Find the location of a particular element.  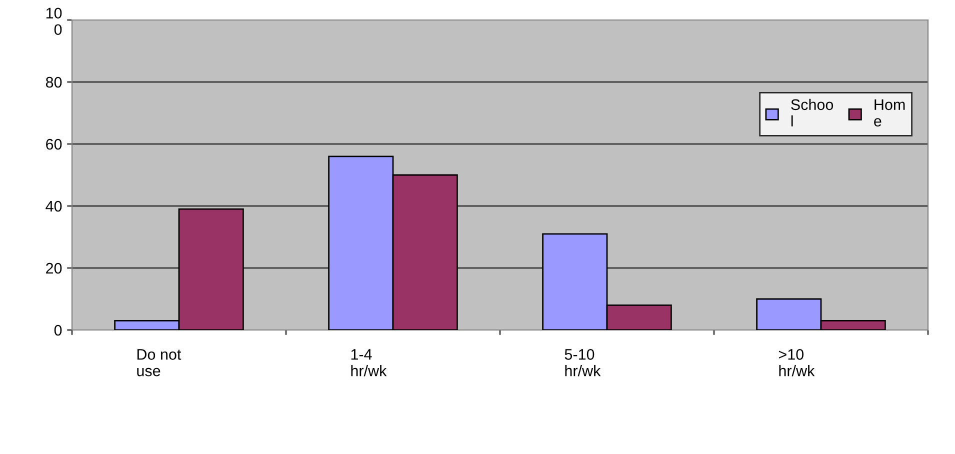

y-tick-label: 0 is located at coordinates (58, 330).